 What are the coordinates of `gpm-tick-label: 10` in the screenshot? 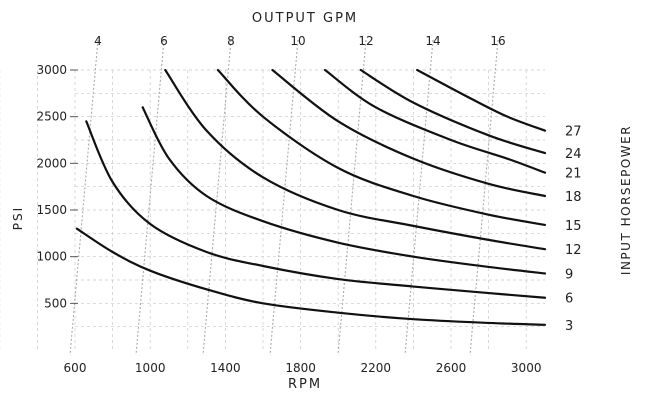 It's located at (297, 41).